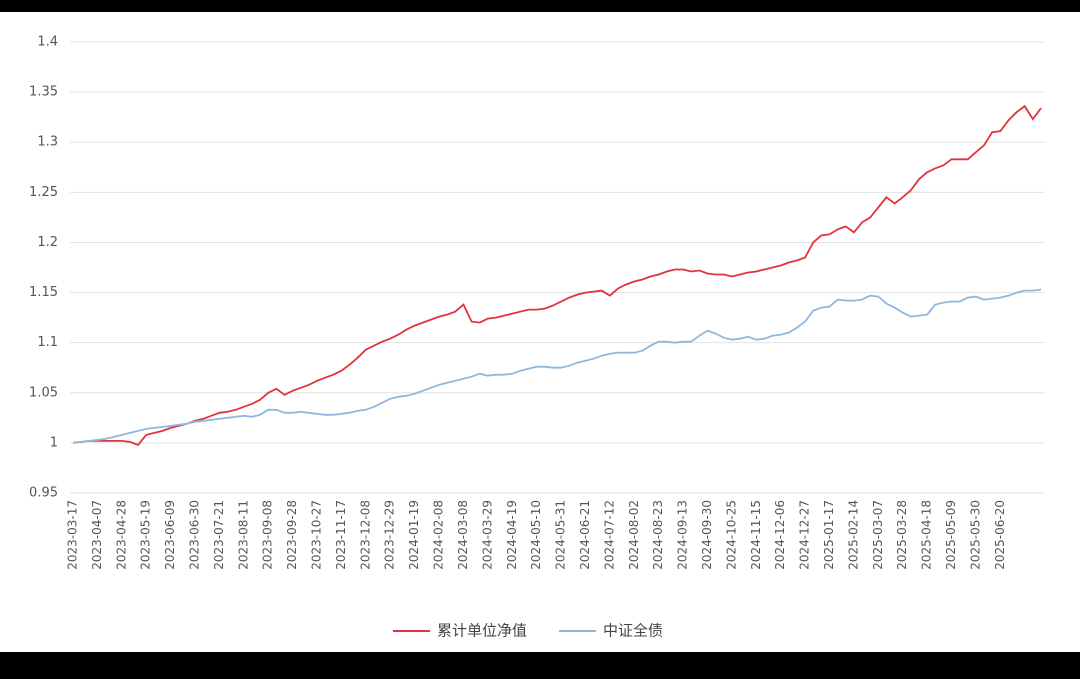  Describe the element at coordinates (482, 631) in the screenshot. I see `legend-label: 累计单位净值` at that location.